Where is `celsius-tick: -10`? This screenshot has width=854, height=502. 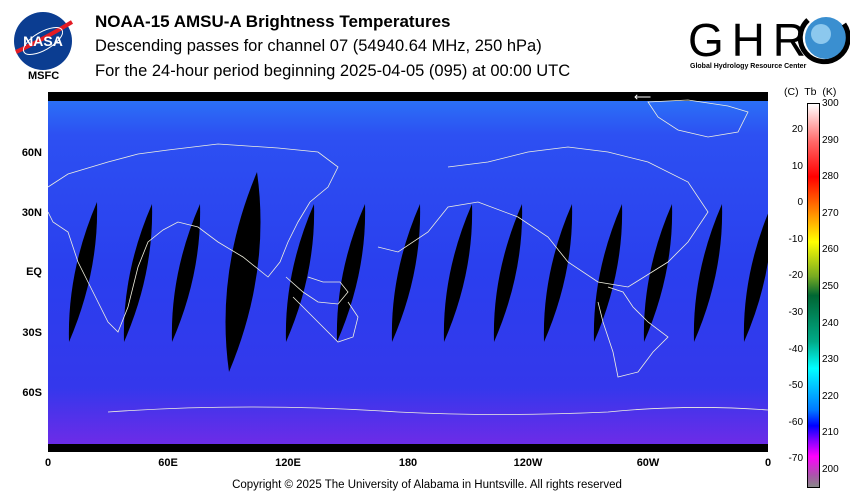 celsius-tick: -10 is located at coordinates (795, 239).